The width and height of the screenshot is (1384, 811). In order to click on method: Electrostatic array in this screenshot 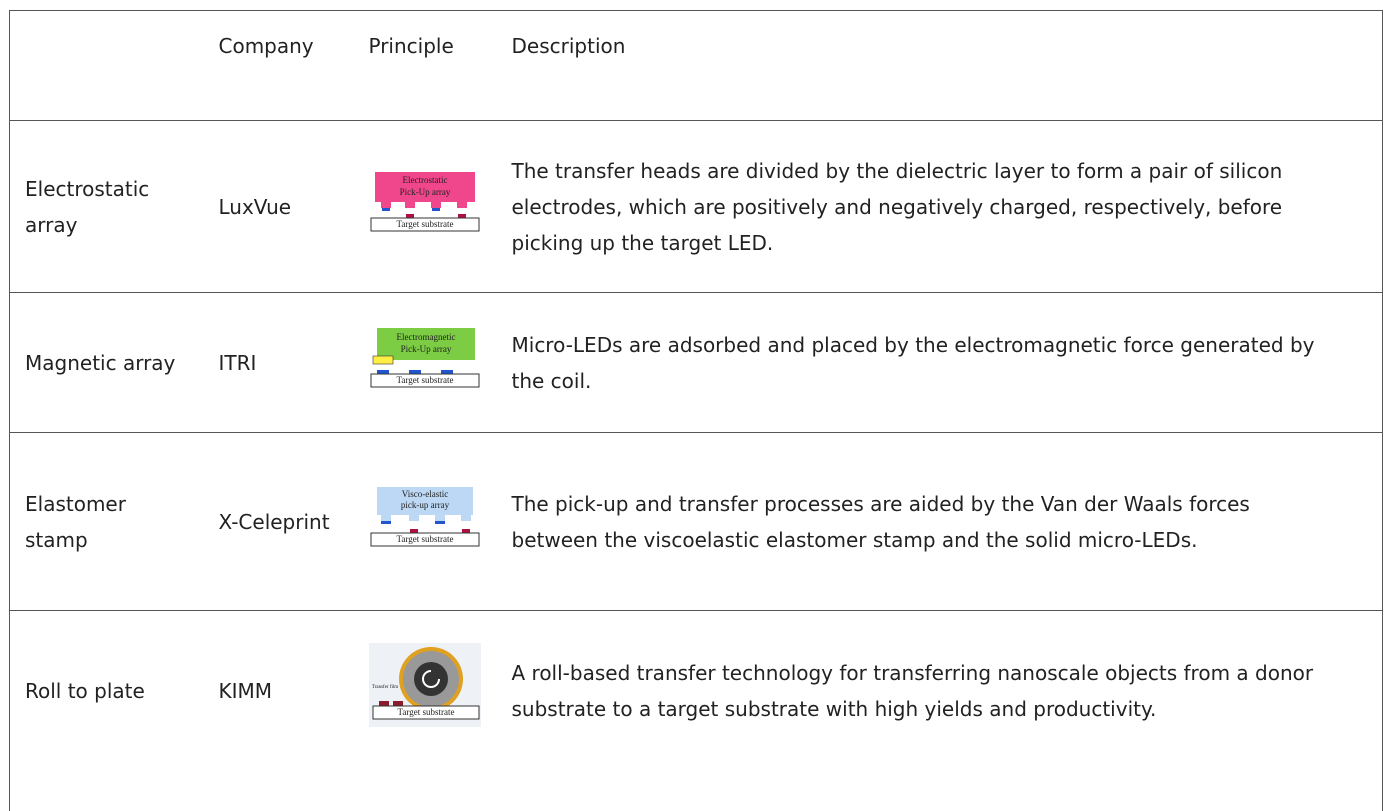, I will do `click(107, 206)`.